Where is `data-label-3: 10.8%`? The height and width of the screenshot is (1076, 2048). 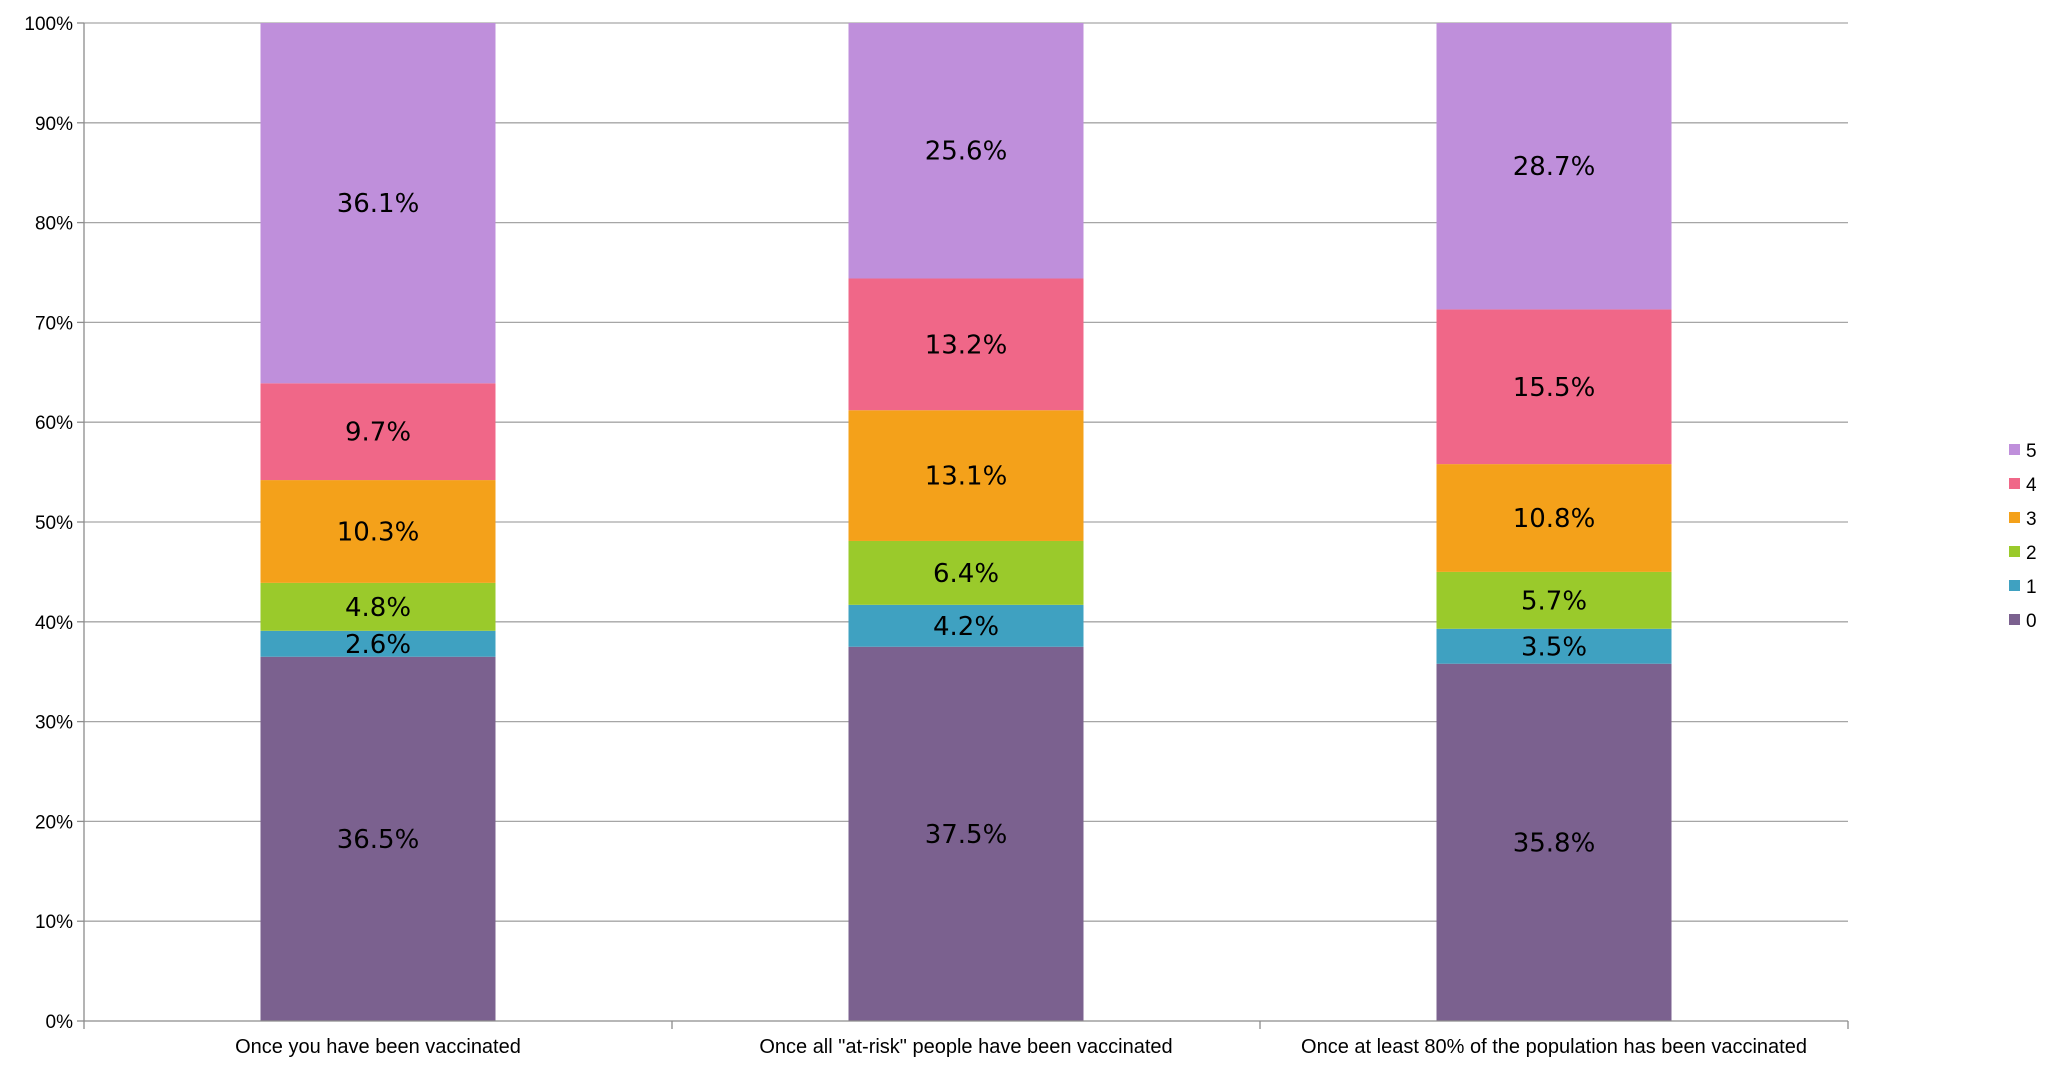 data-label-3: 10.8% is located at coordinates (1554, 519).